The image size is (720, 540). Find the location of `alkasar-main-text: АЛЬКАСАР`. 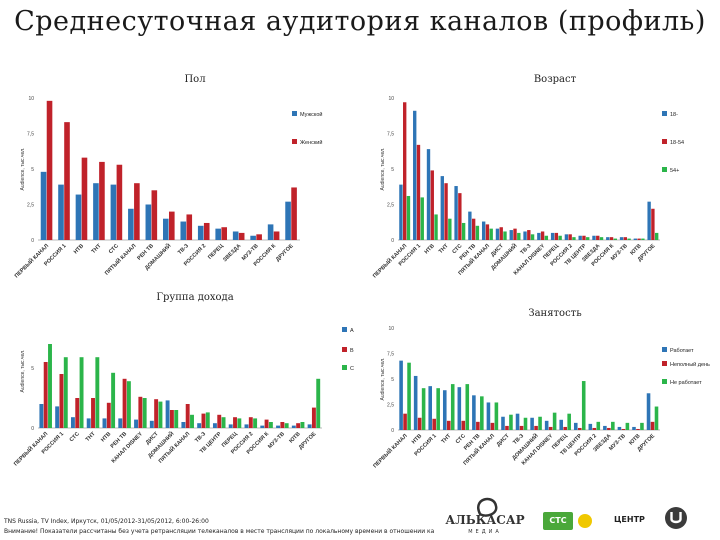

alkasar-main-text: АЛЬКАСАР is located at coordinates (484, 520).